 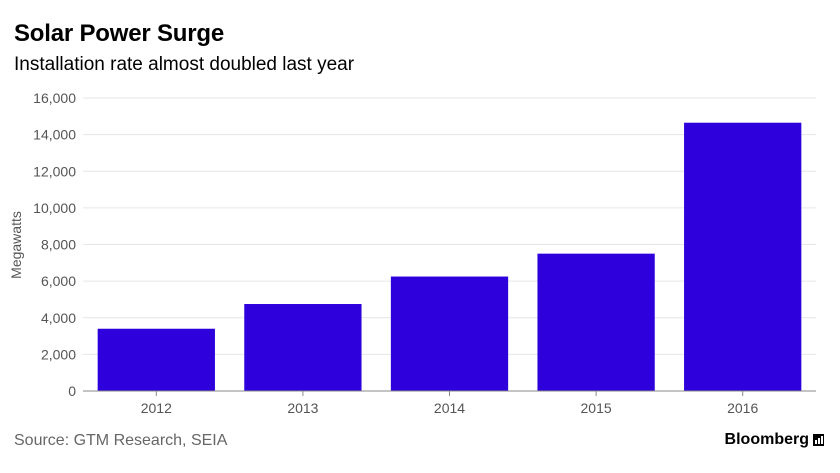 I want to click on bar-2015, so click(x=596, y=322).